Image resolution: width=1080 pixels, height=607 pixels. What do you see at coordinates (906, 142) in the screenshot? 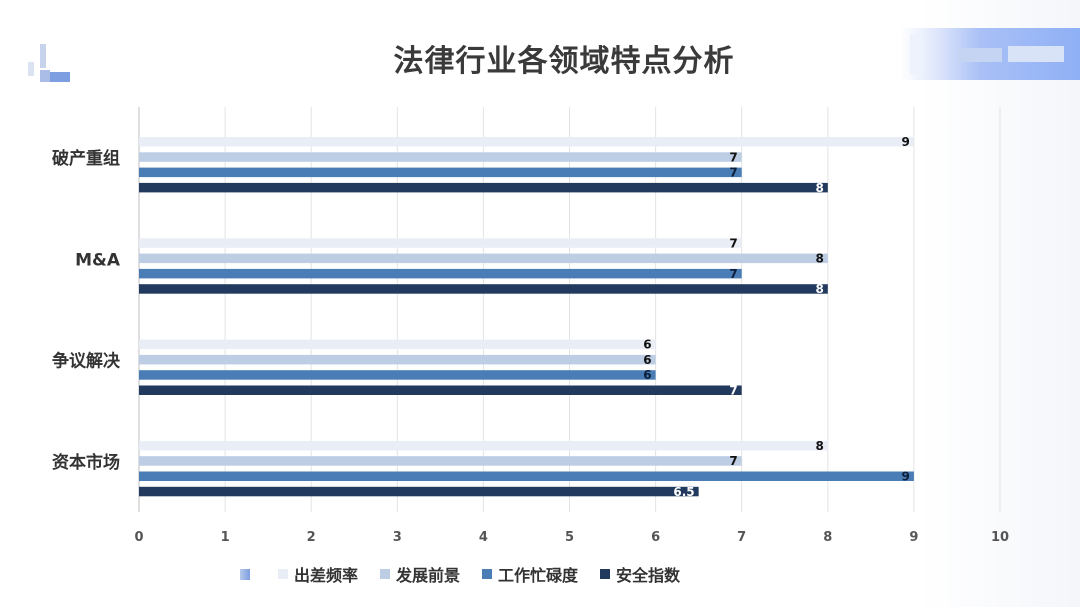
I see `data-label-0-0: 9` at bounding box center [906, 142].